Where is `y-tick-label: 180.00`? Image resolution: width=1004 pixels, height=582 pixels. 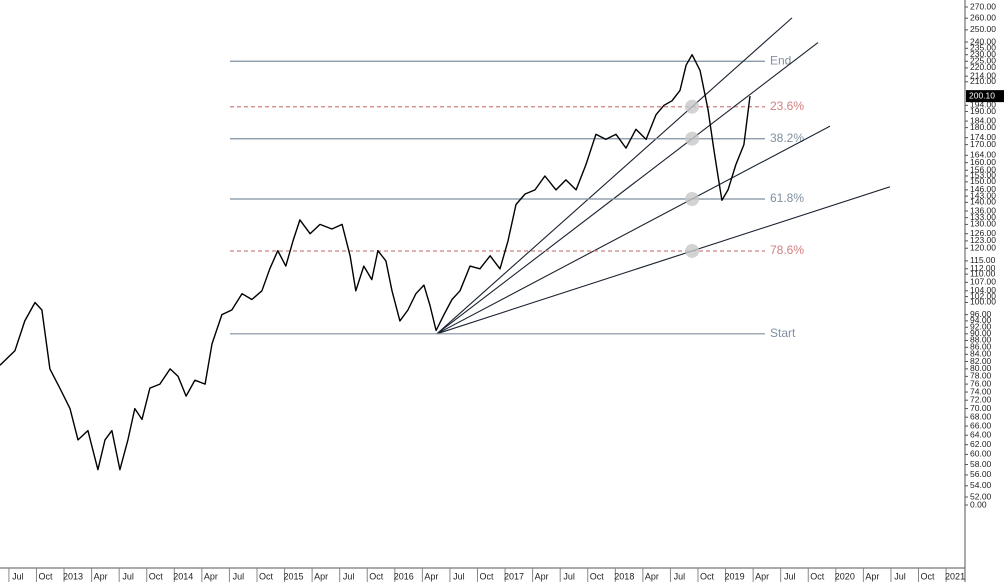
y-tick-label: 180.00 is located at coordinates (983, 127).